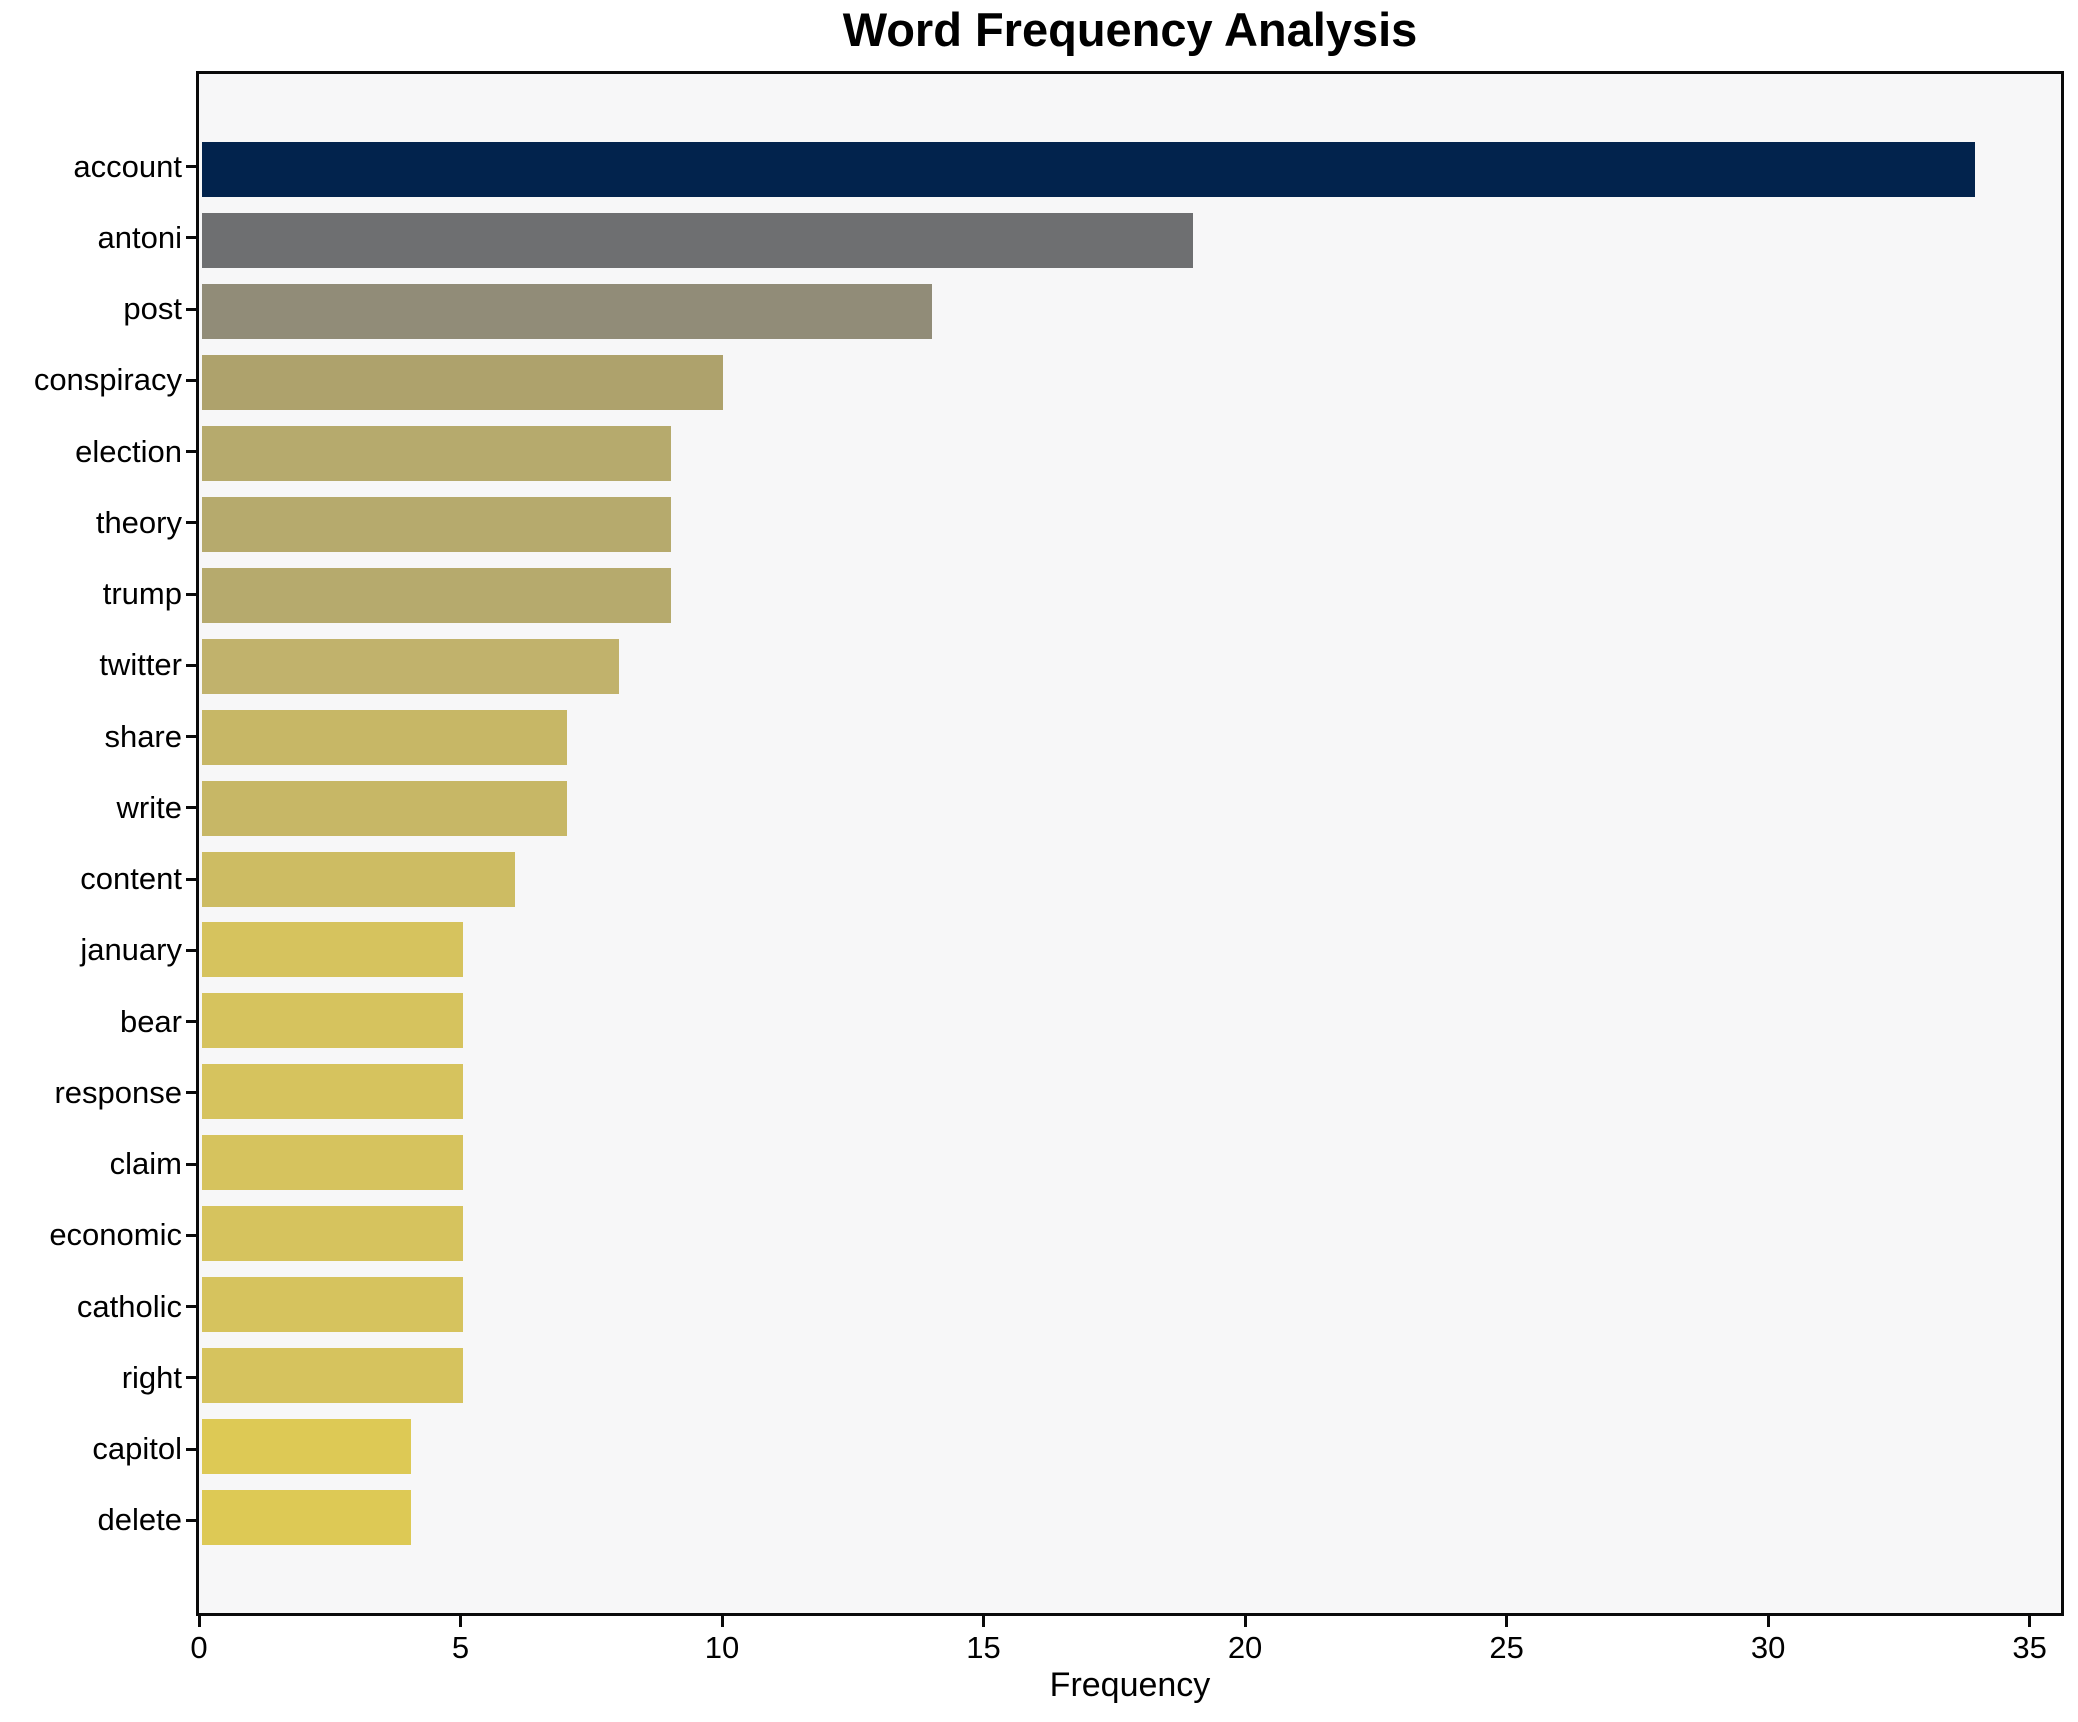 Image resolution: width=2078 pixels, height=1722 pixels. Describe the element at coordinates (332, 1234) in the screenshot. I see `bar-economic` at that location.